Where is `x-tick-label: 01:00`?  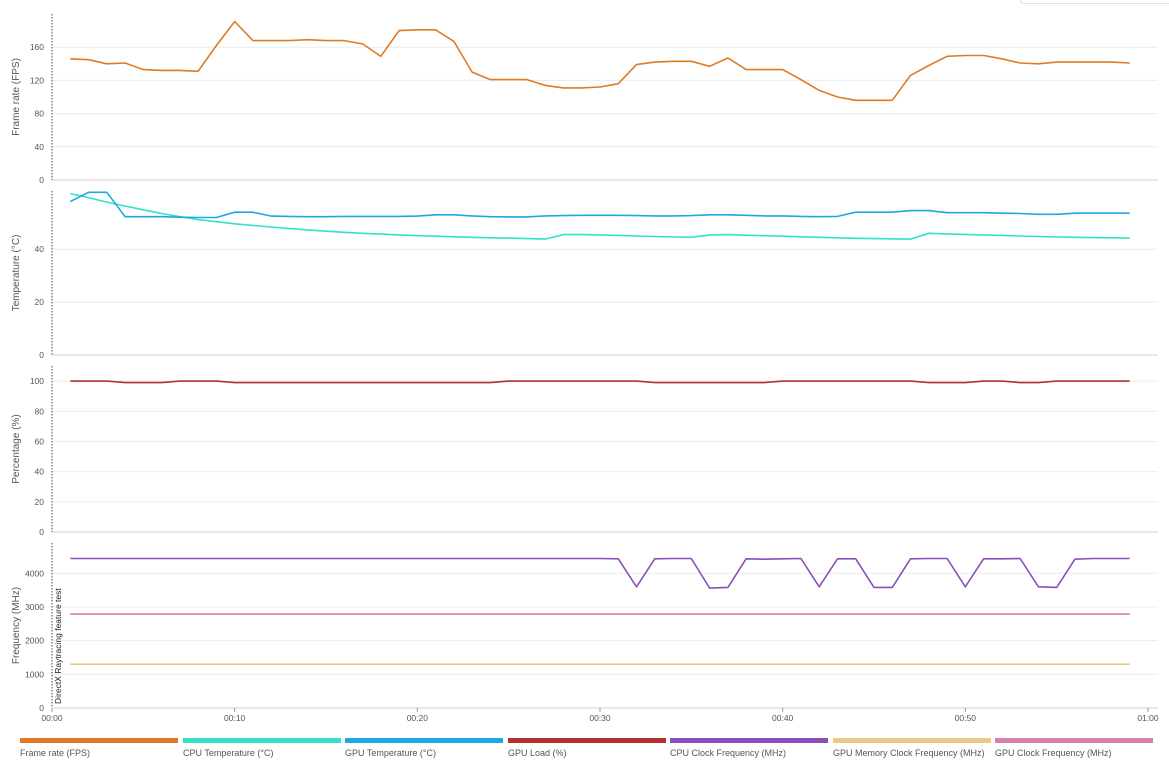
x-tick-label: 01:00 is located at coordinates (1148, 718).